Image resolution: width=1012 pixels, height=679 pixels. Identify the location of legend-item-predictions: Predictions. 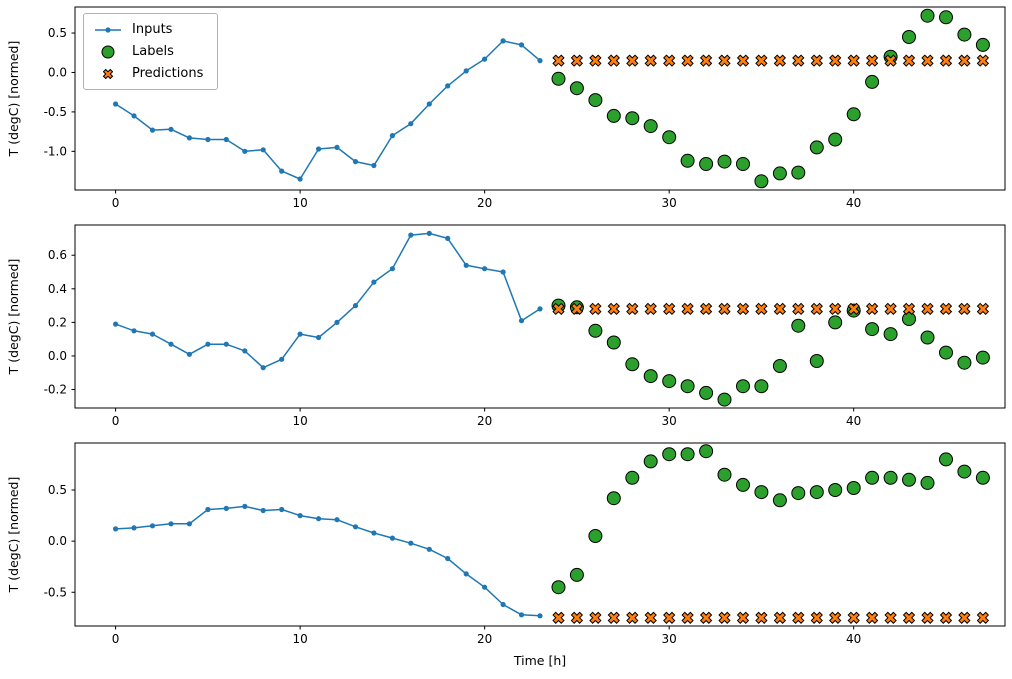
(148, 73).